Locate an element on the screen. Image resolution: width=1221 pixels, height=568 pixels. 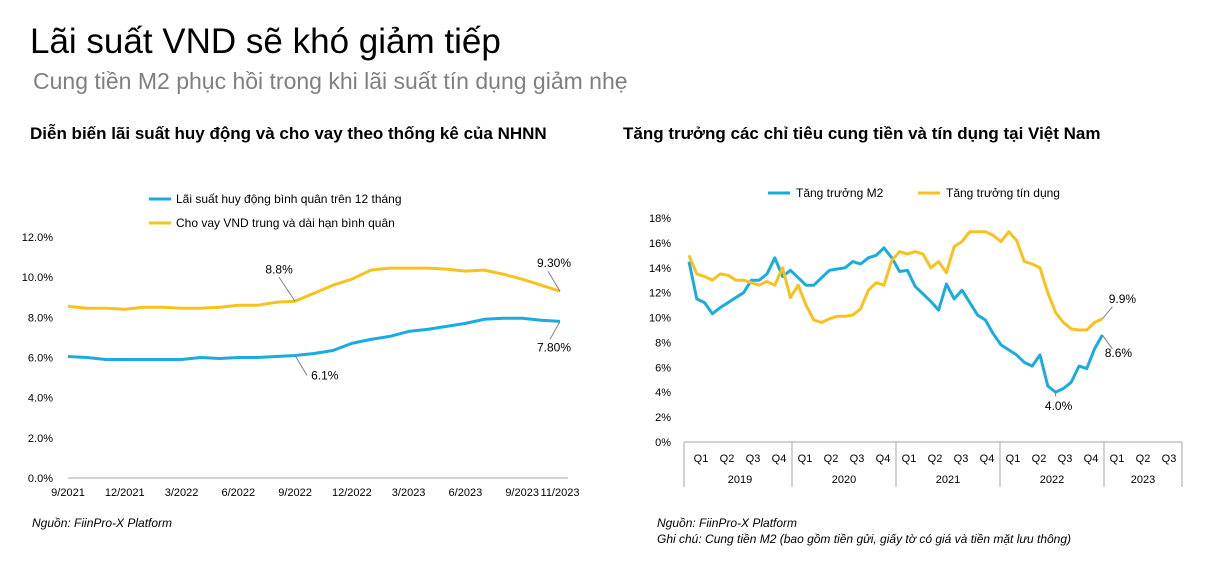
x-year-label: 2021 is located at coordinates (948, 480).